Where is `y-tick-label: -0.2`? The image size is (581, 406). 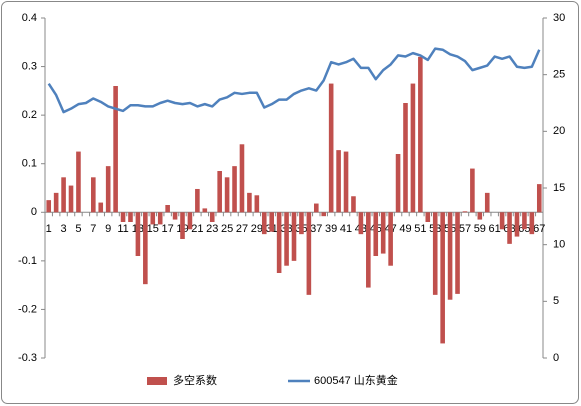
y-tick-label: -0.2 is located at coordinates (27, 309).